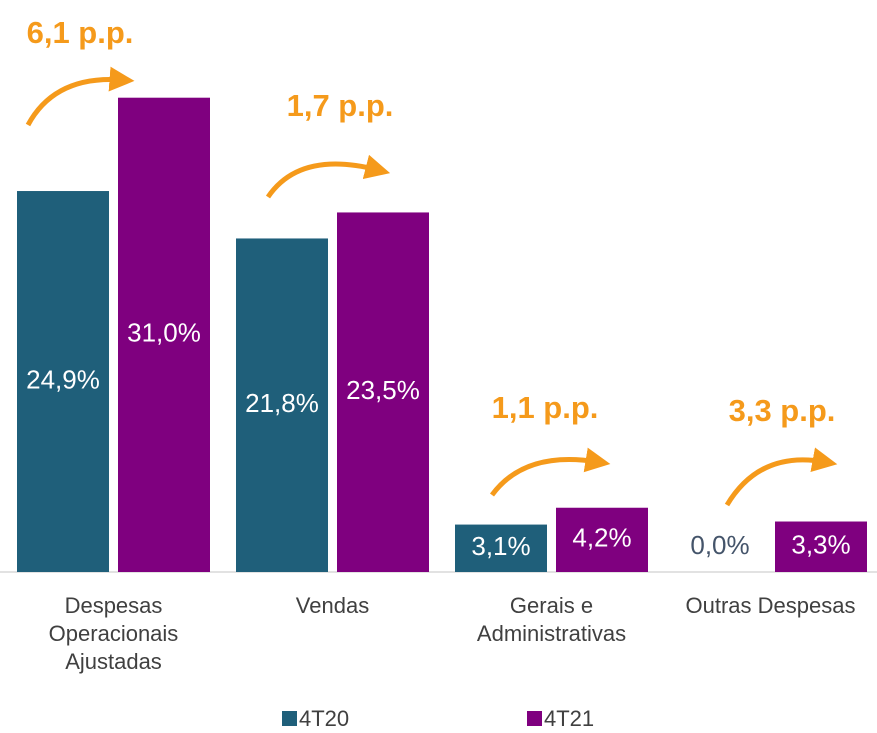  I want to click on value-label: 24,9%, so click(63, 379).